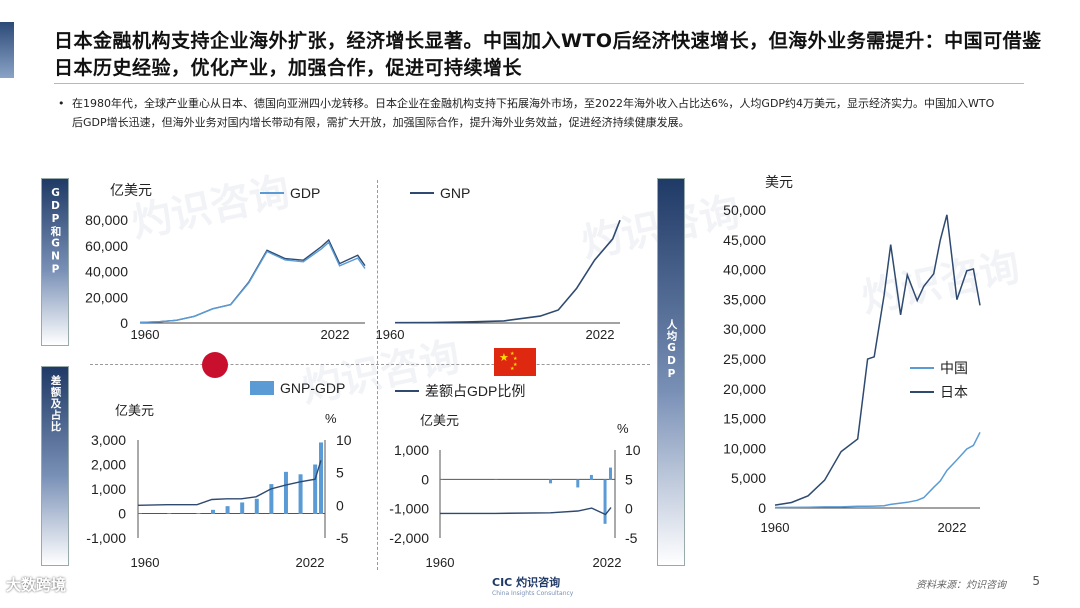 The width and height of the screenshot is (1080, 608). What do you see at coordinates (55, 466) in the screenshot?
I see `side-tab-diff: 差额及占比` at bounding box center [55, 466].